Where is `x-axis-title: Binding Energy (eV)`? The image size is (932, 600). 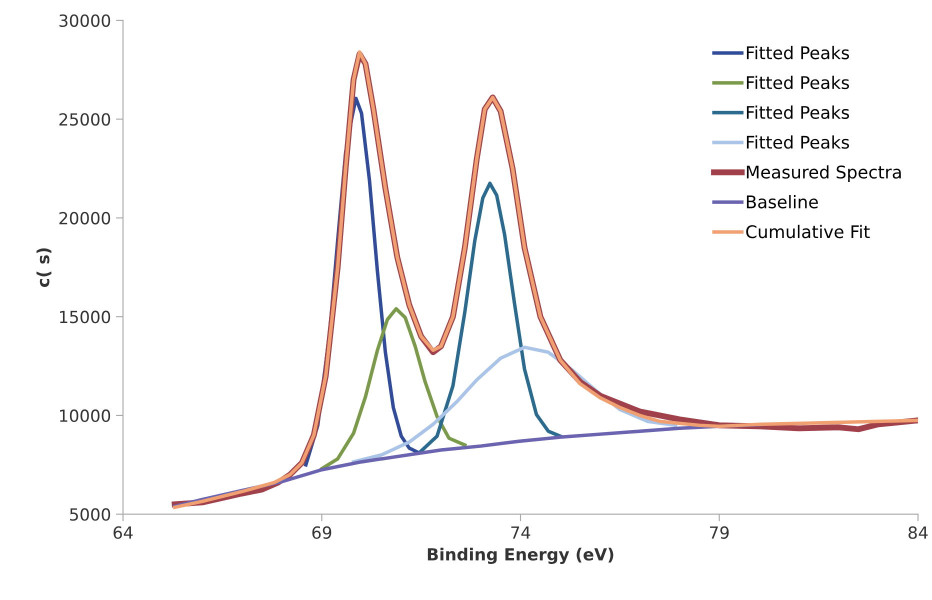 x-axis-title: Binding Energy (eV) is located at coordinates (521, 556).